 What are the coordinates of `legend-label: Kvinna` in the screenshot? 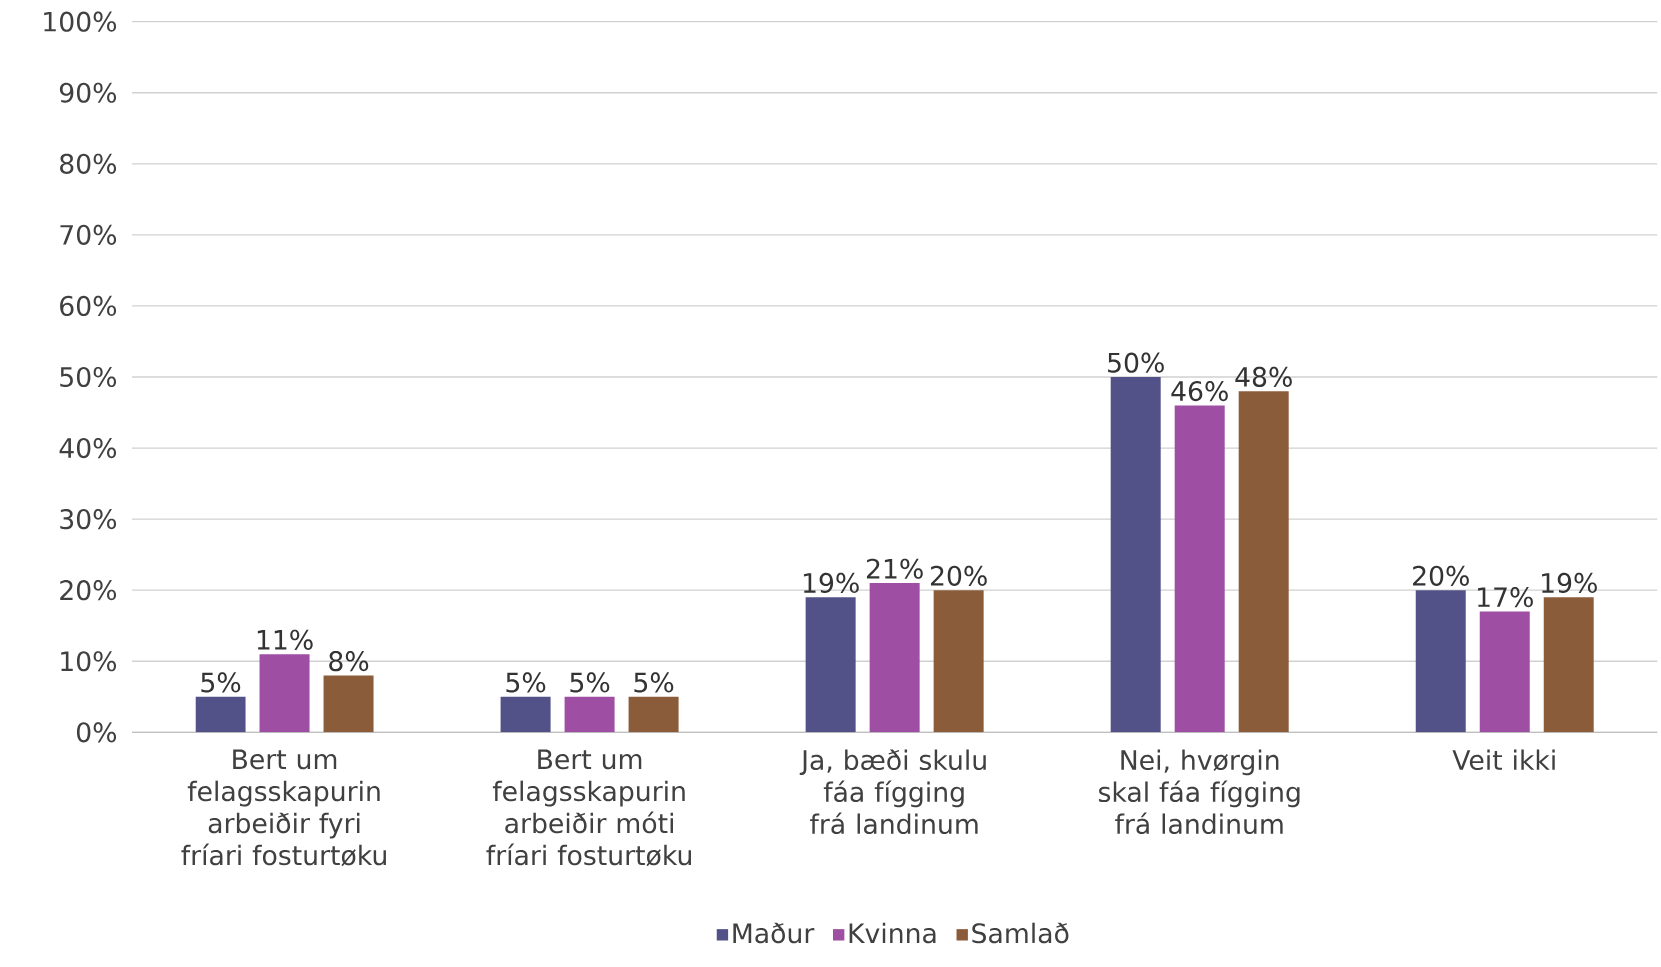 It's located at (892, 933).